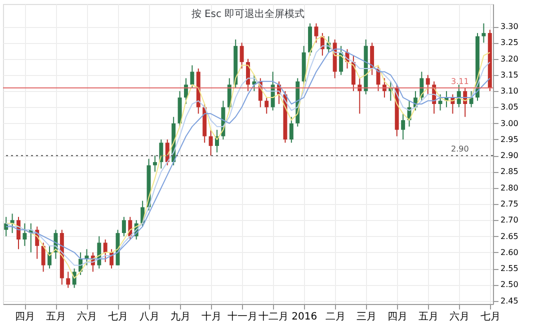  Describe the element at coordinates (509, 139) in the screenshot. I see `y-tick-label: 2.95` at that location.